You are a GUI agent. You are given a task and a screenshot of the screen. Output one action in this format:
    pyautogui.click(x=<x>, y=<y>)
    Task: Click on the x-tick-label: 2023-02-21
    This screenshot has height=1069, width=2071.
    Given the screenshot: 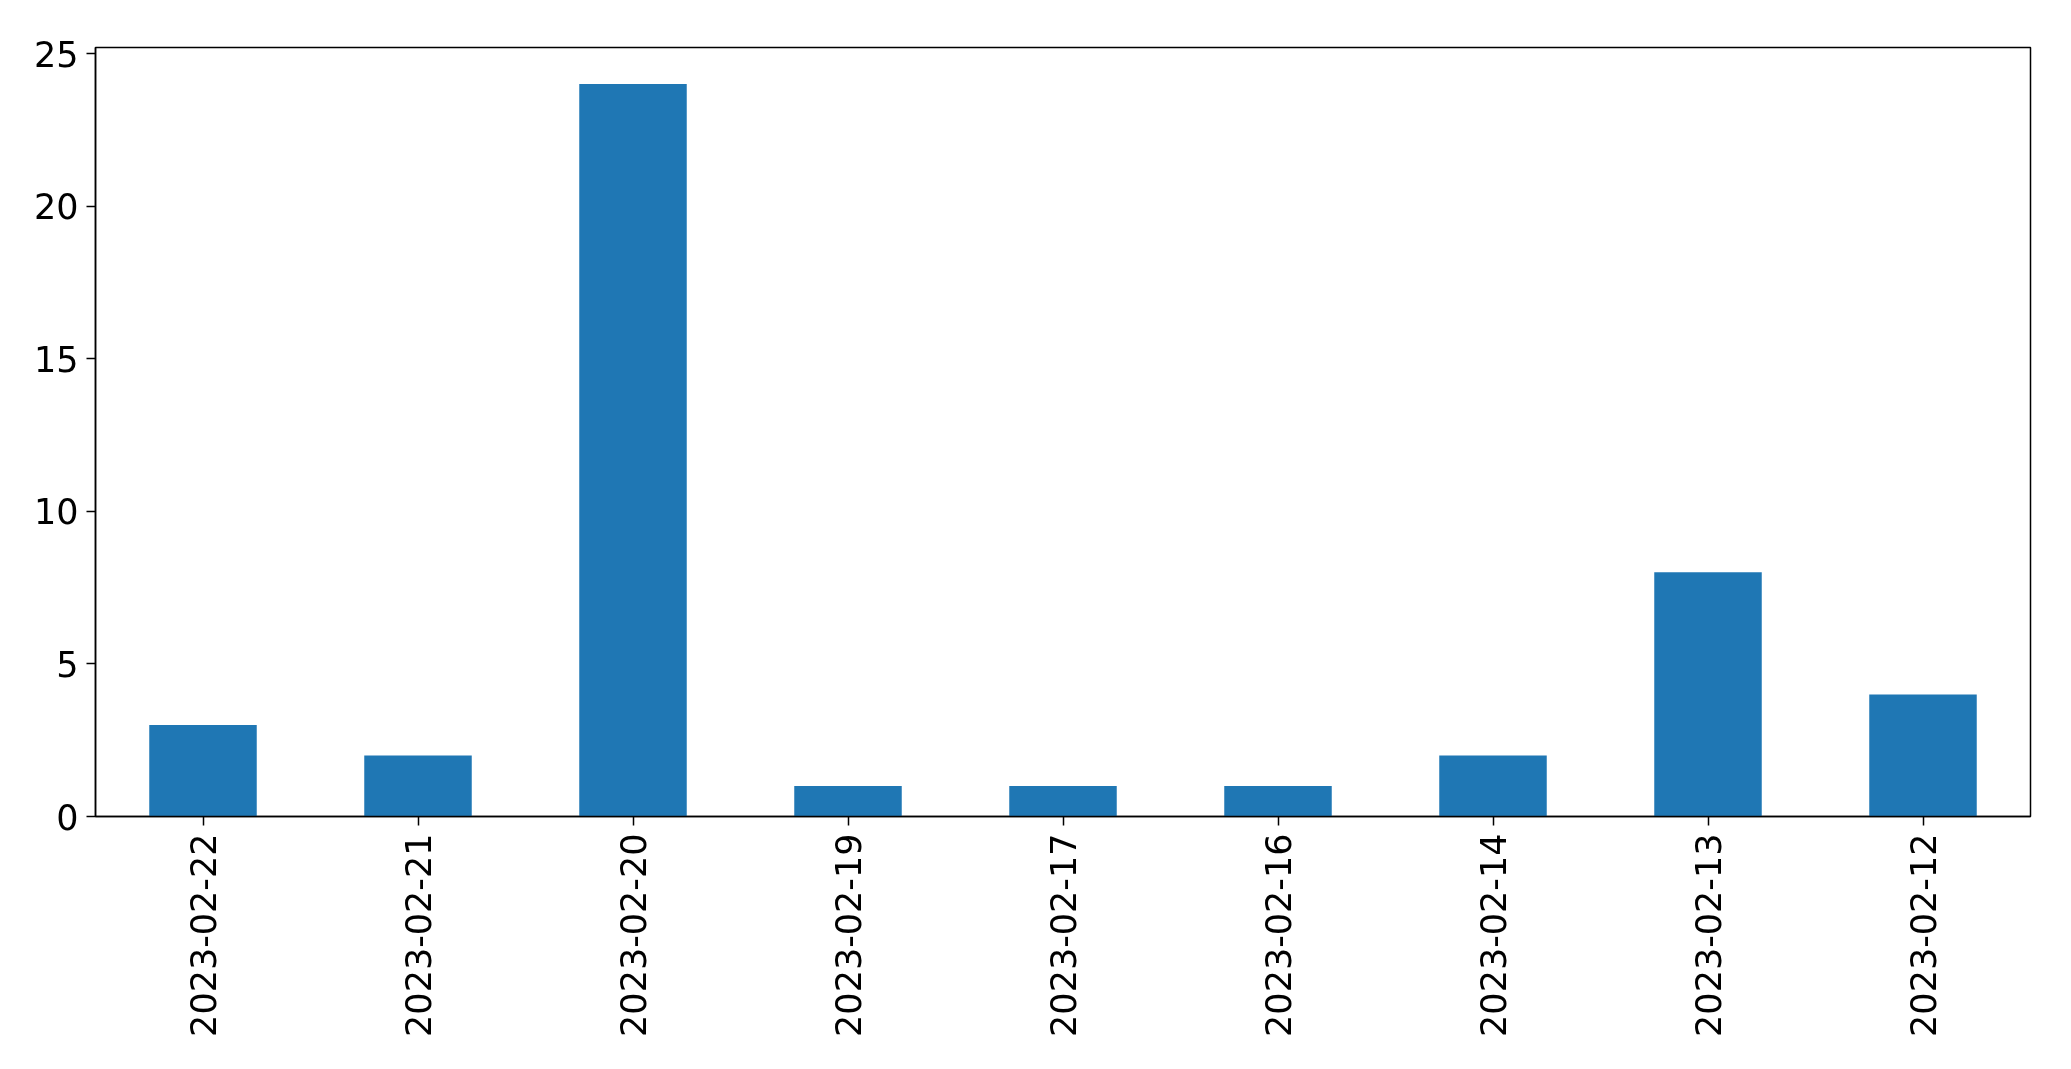 What is the action you would take?
    pyautogui.click(x=419, y=935)
    